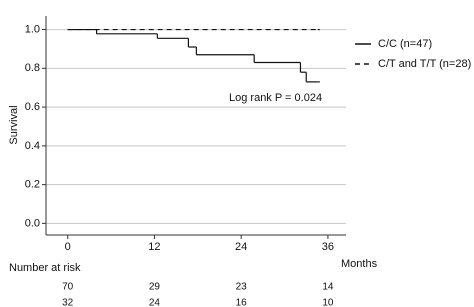 The height and width of the screenshot is (307, 474). What do you see at coordinates (328, 247) in the screenshot?
I see `x-tick-label: 36` at bounding box center [328, 247].